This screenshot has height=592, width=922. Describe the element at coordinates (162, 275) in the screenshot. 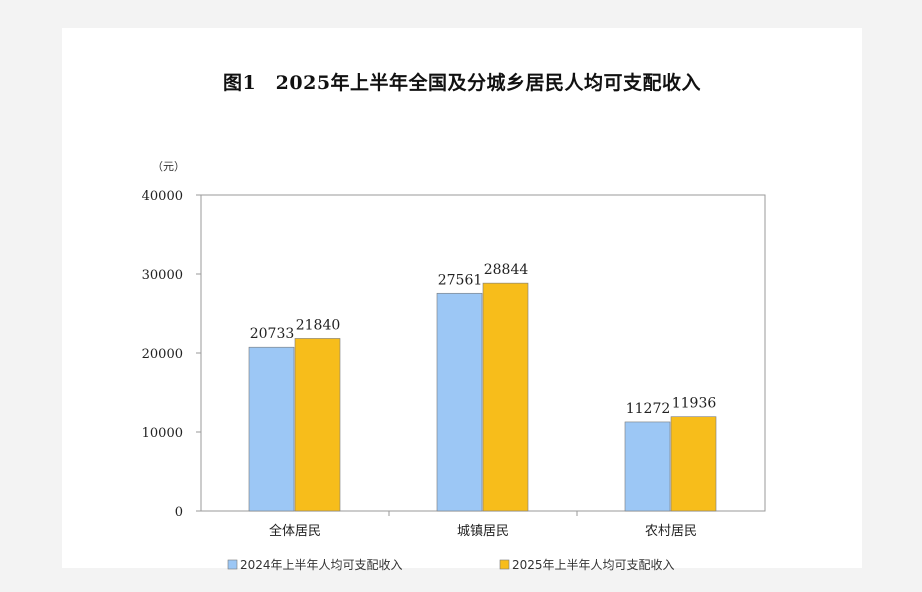

I see `y-tick-label: 30000` at that location.